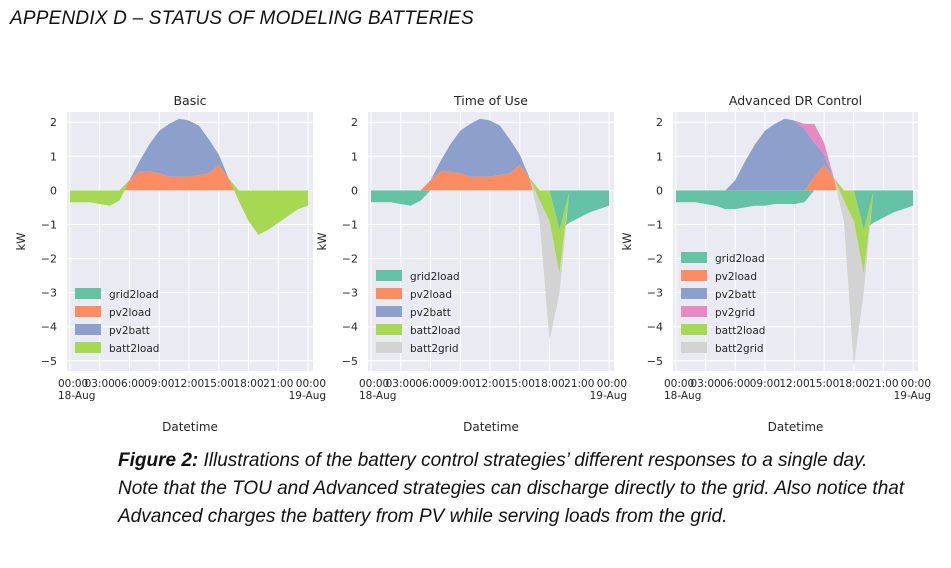  I want to click on legend-label-pv2grid: pv2grid, so click(735, 313).